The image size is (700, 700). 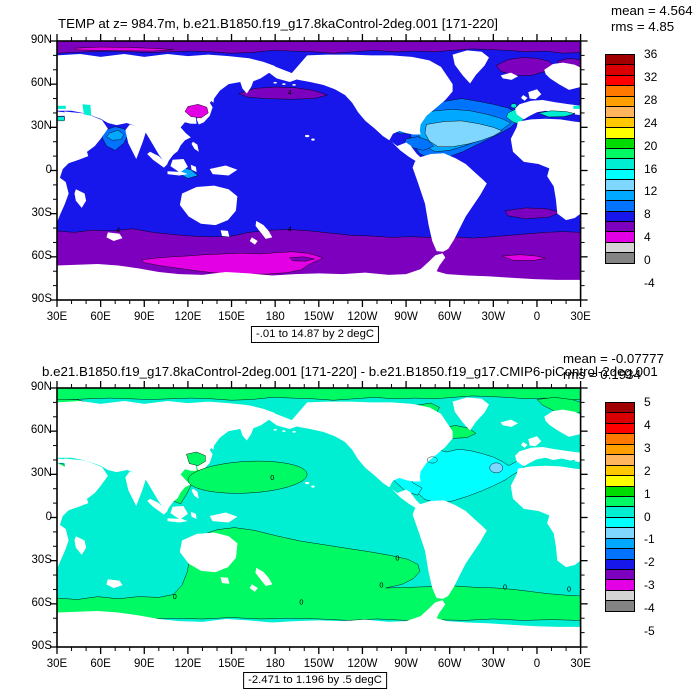 What do you see at coordinates (41, 602) in the screenshot?
I see `y-axis-label: 60S` at bounding box center [41, 602].